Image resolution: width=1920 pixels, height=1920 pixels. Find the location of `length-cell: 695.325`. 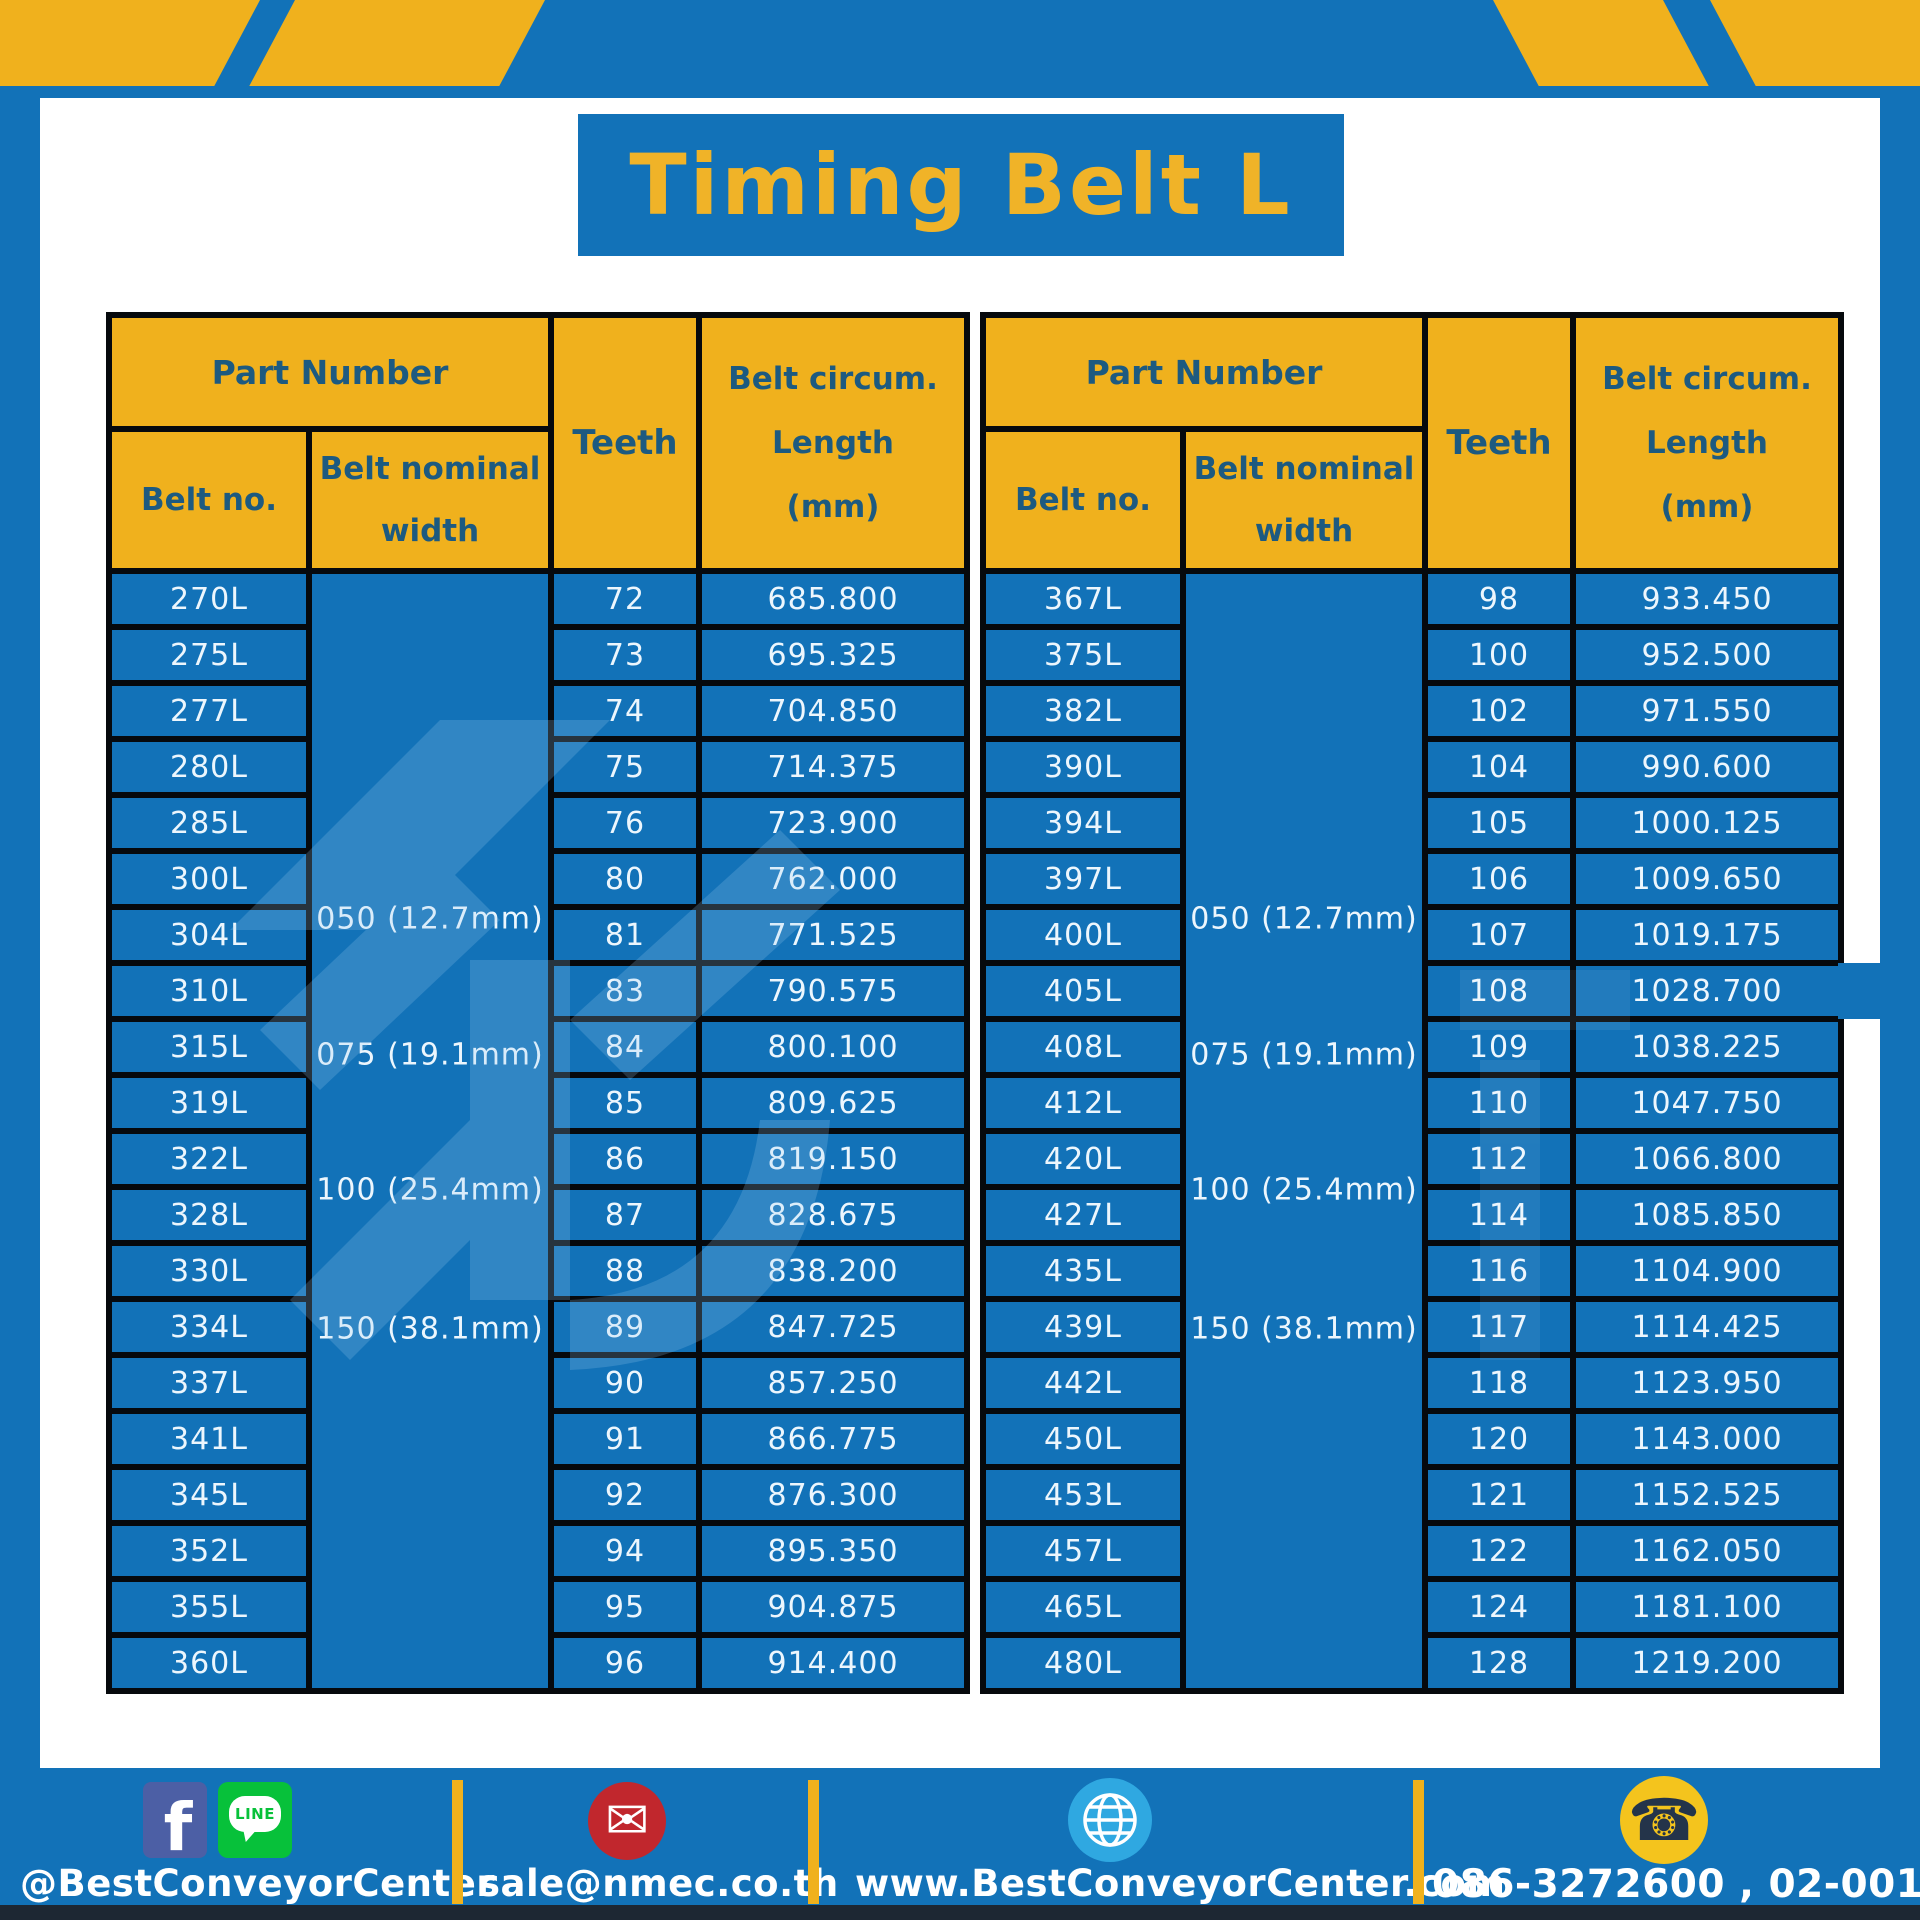

length-cell: 695.325 is located at coordinates (833, 655).